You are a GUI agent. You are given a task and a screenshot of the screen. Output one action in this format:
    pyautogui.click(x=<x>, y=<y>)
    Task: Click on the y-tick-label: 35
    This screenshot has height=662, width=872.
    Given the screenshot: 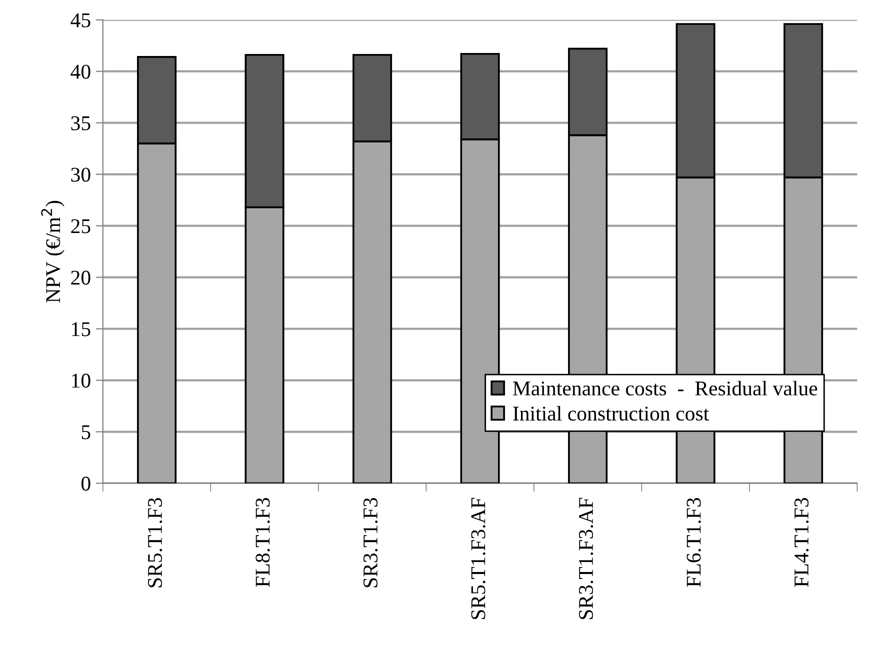 What is the action you would take?
    pyautogui.click(x=80, y=123)
    